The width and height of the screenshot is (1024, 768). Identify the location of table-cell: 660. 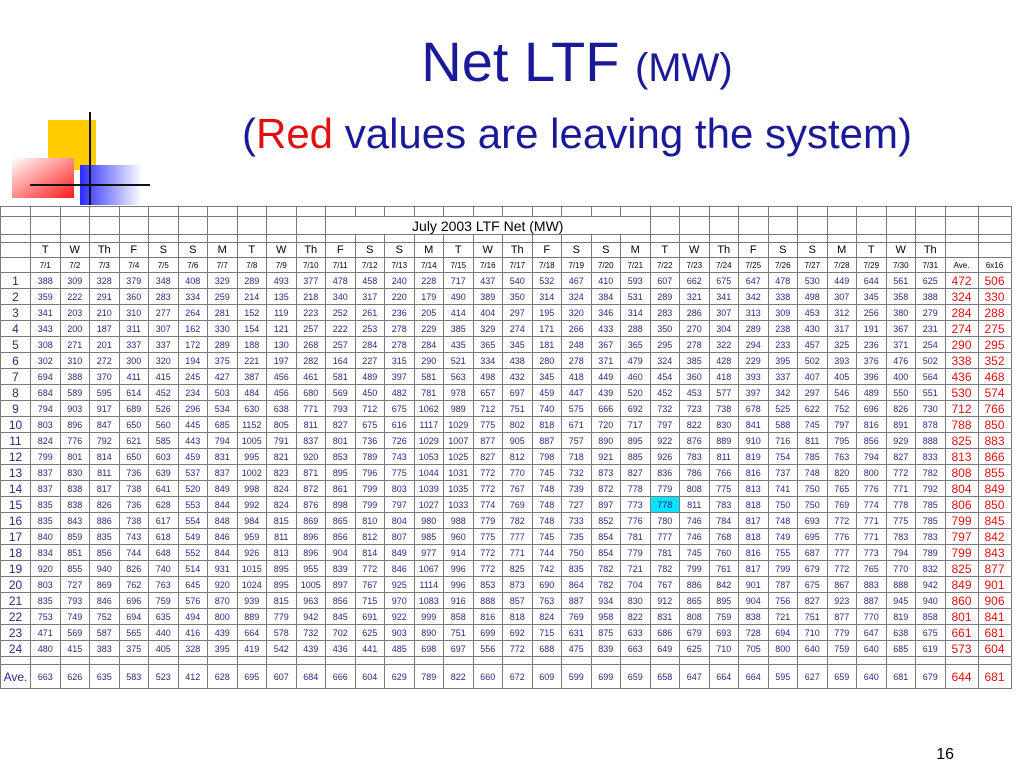
(487, 676).